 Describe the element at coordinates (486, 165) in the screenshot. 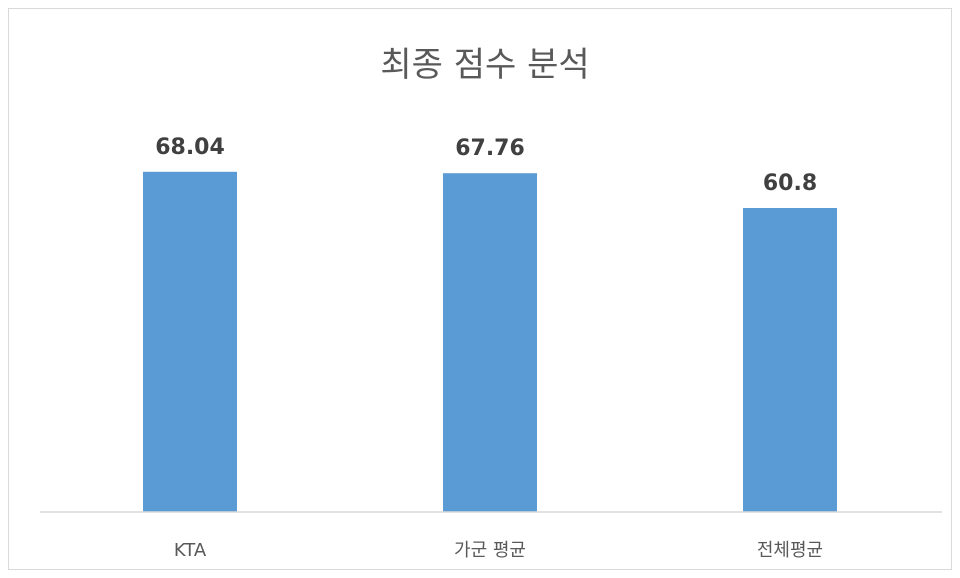

I see `value-labels-layer: 68.04 67.76 60.8` at that location.